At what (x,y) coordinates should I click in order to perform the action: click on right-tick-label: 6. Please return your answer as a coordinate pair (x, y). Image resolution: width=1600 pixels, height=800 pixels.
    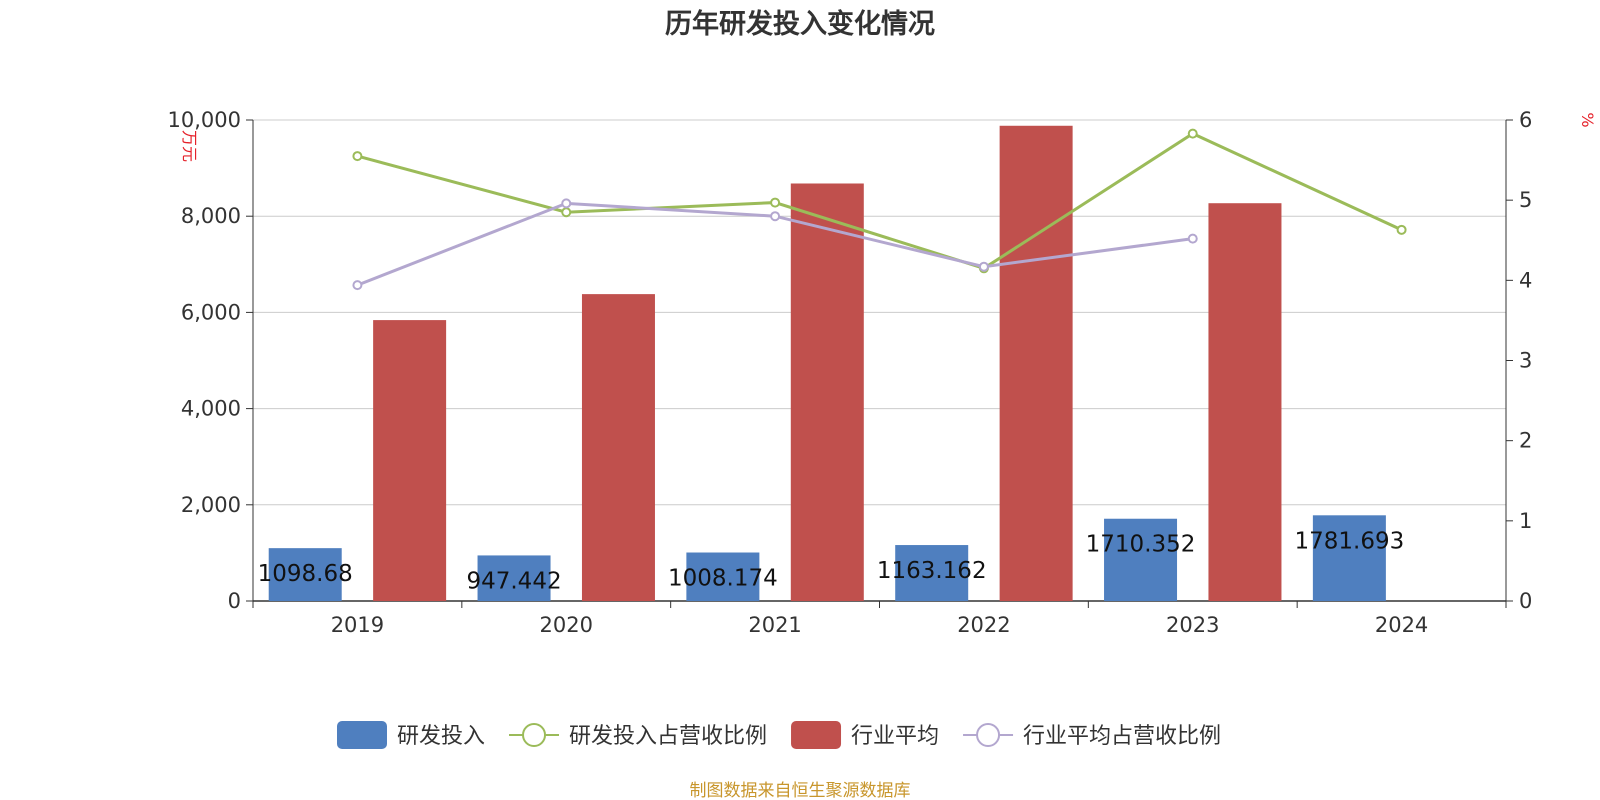
    Looking at the image, I should click on (1525, 120).